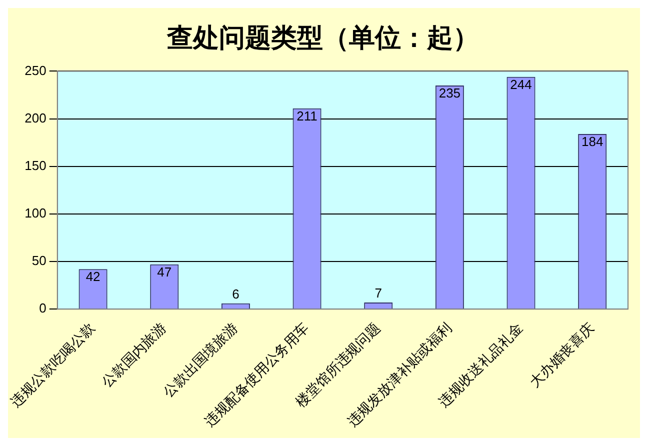 This screenshot has width=648, height=446. I want to click on y-tick-label: 50, so click(39, 260).